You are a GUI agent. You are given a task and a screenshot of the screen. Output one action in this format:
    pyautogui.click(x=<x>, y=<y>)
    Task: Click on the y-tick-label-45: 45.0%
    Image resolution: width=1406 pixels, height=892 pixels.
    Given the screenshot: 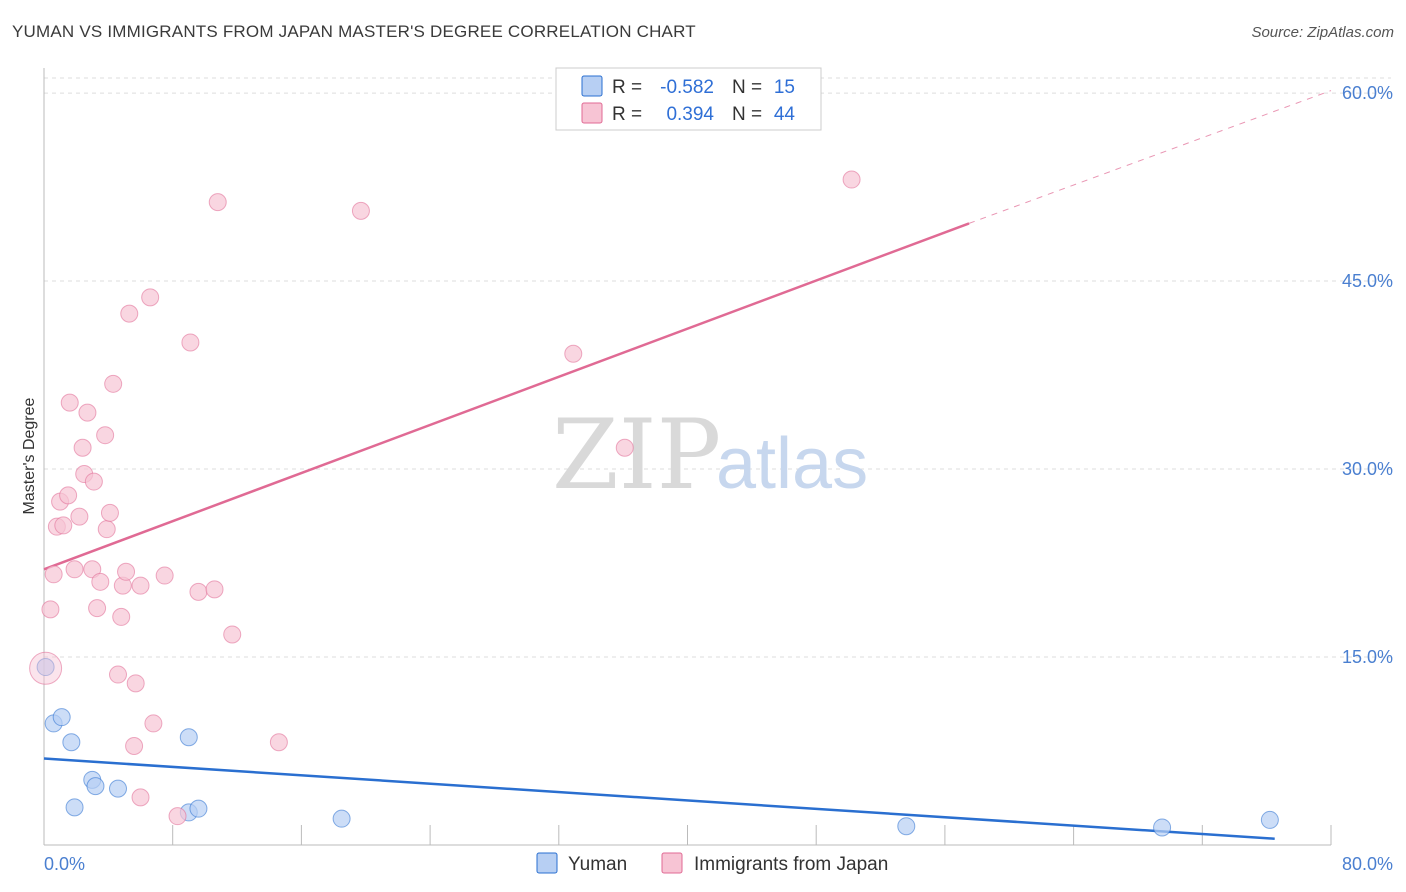 What is the action you would take?
    pyautogui.click(x=1367, y=281)
    